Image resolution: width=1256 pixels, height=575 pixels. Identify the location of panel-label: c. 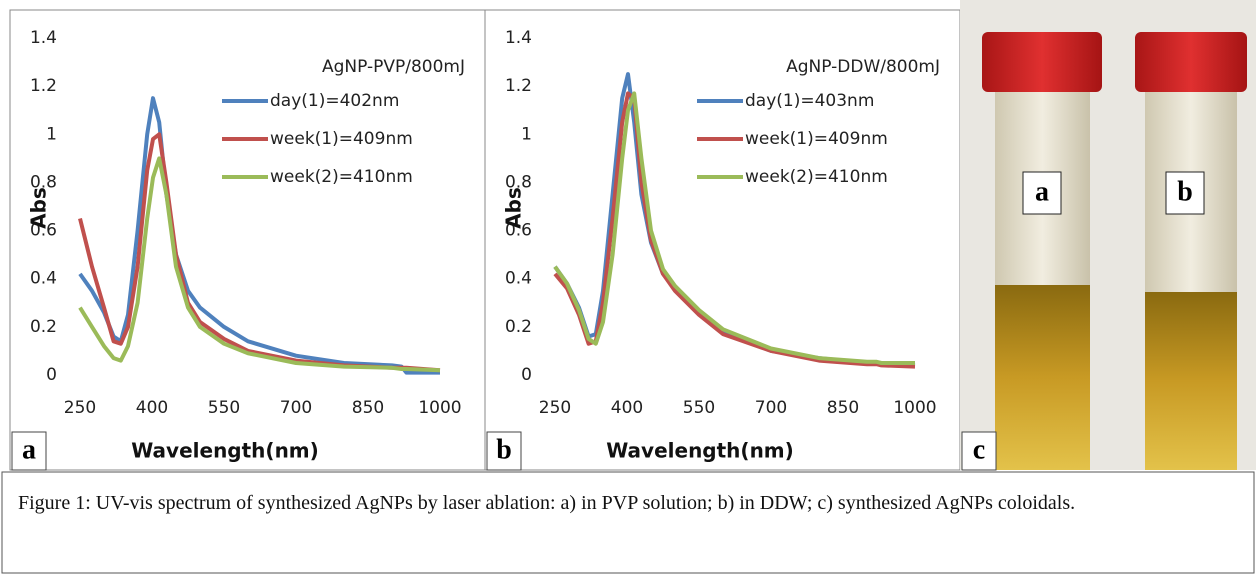
(979, 449).